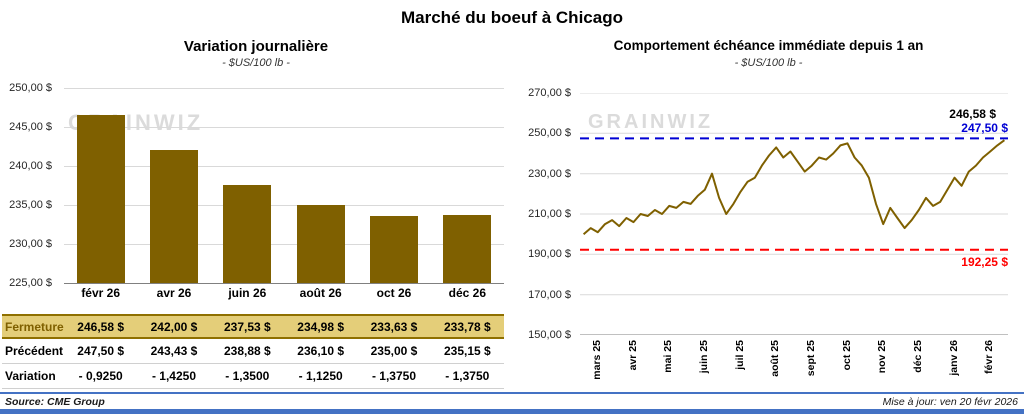 The height and width of the screenshot is (414, 1024). I want to click on cell-fermeture-6: 233,78 $, so click(467, 326).